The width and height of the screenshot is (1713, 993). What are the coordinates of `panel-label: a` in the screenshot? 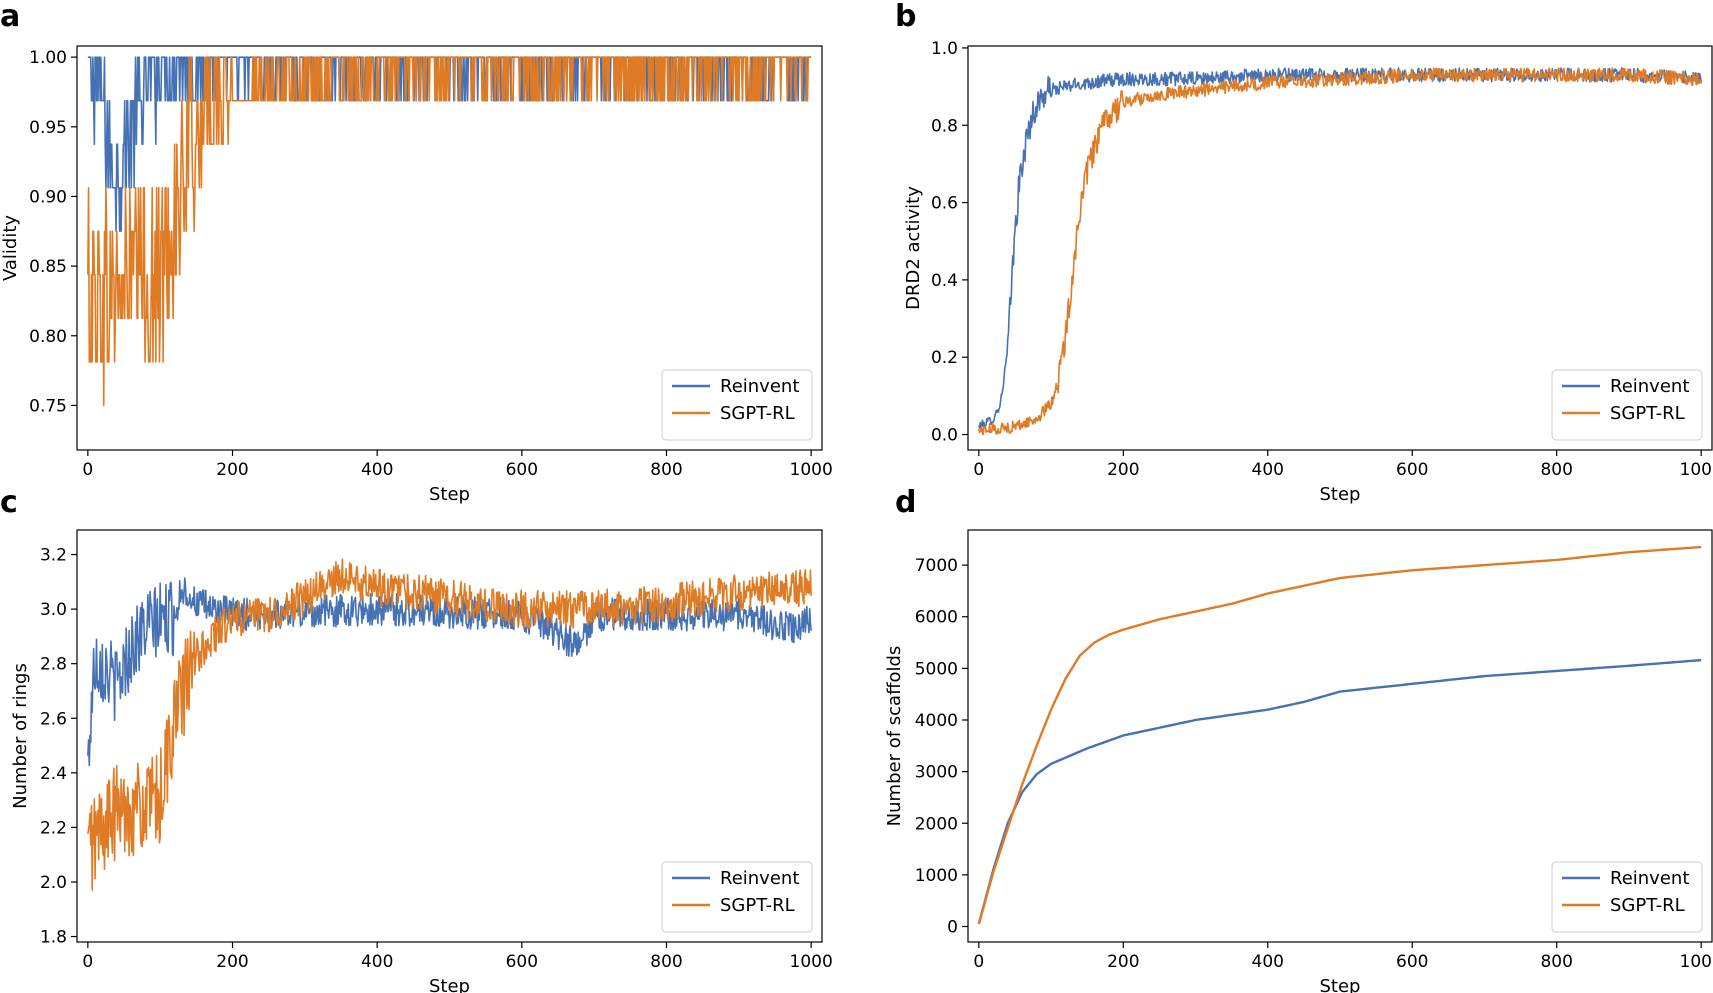 It's located at (10, 17).